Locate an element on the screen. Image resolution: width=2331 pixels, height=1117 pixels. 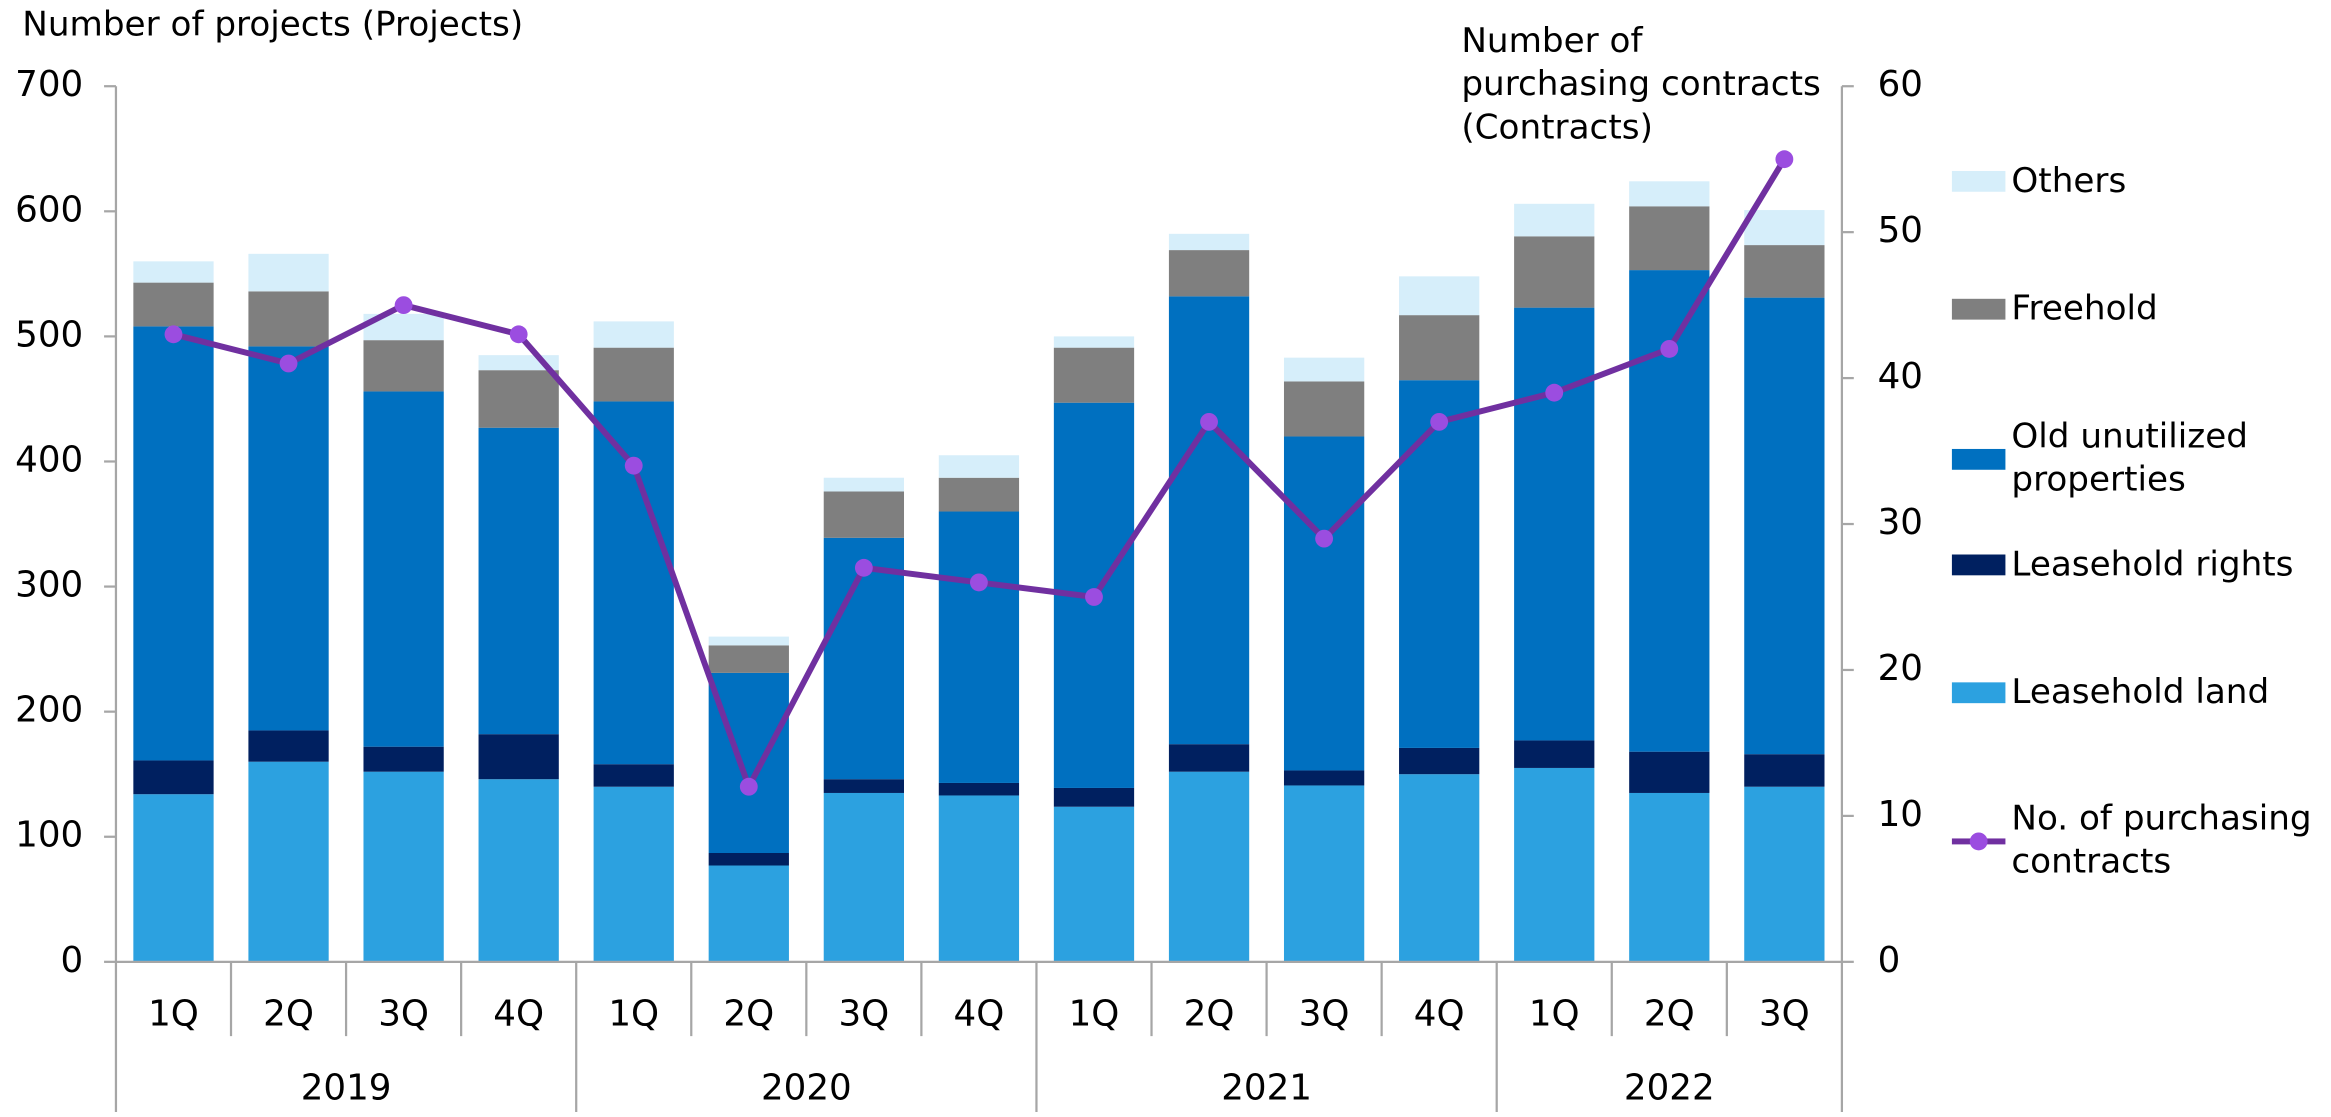
legend-item: No. of purchasing contracts is located at coordinates (2137, 841).